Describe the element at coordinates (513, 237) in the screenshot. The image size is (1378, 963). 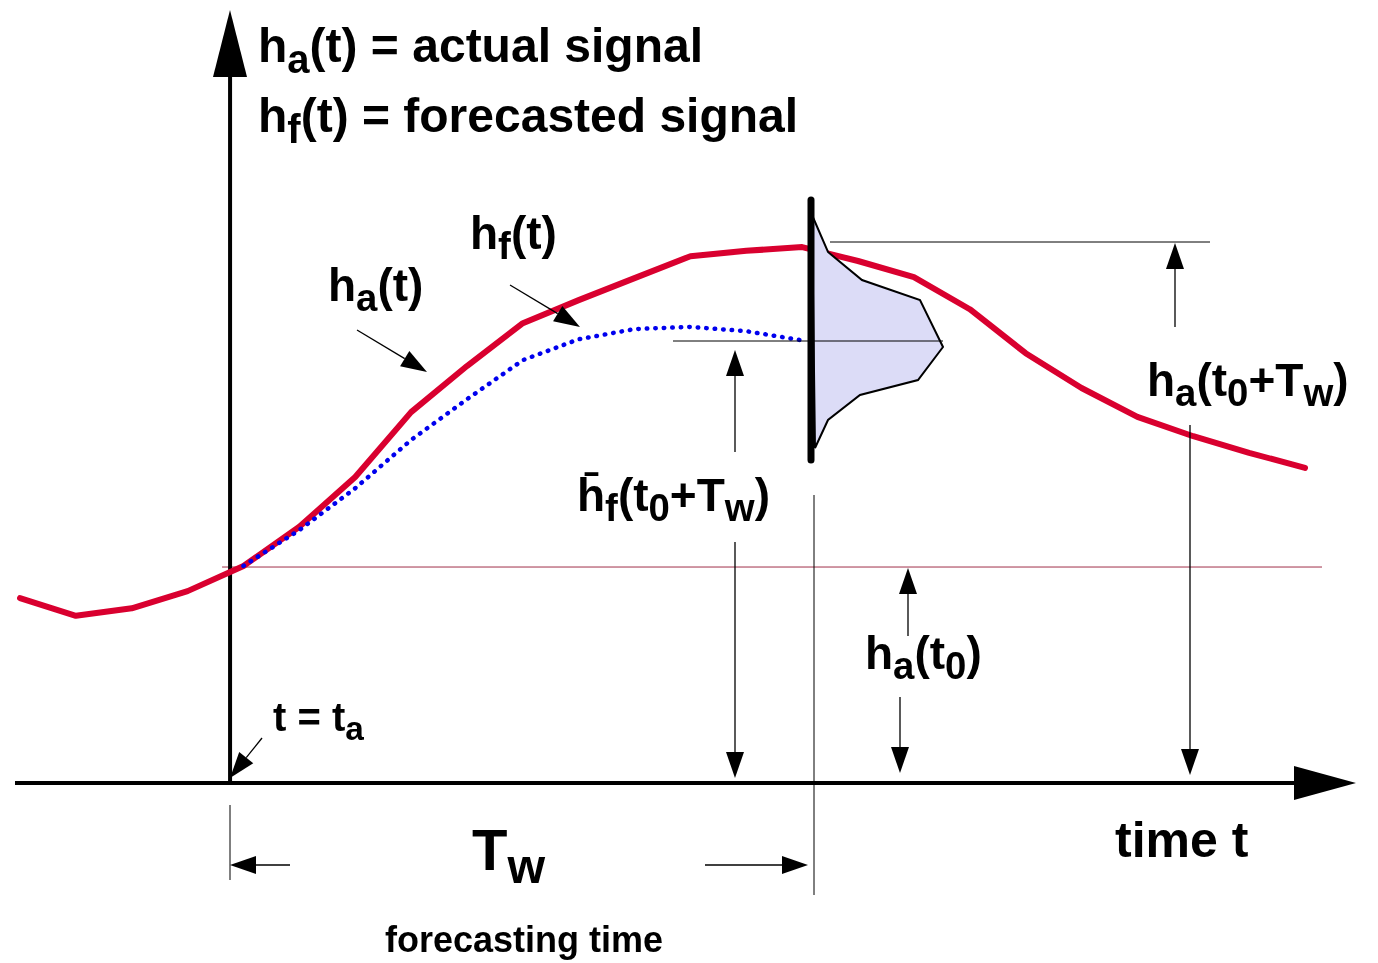
I see `annotation: h$_{f}$(t)` at that location.